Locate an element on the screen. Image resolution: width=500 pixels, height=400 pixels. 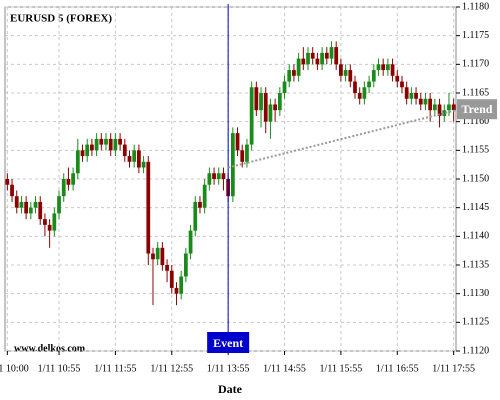
y-tick-label: 1.1135 is located at coordinates (475, 264).